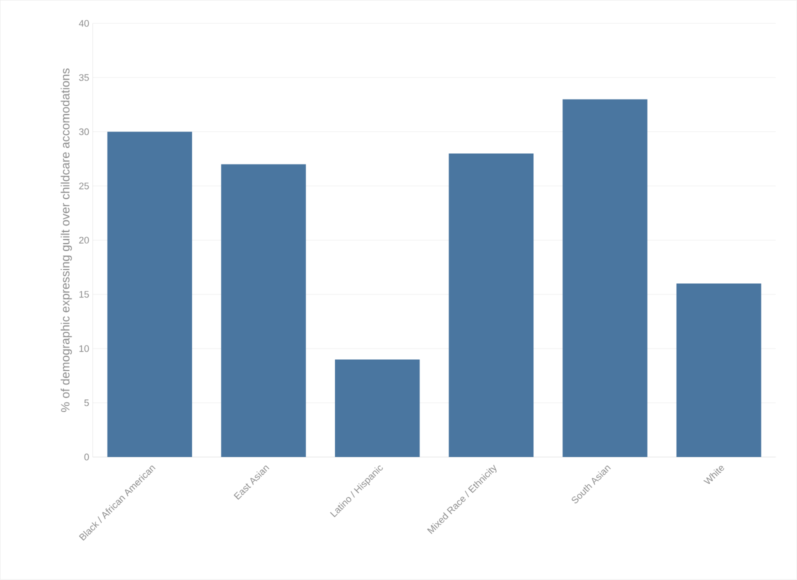 This screenshot has height=580, width=797. I want to click on y-axis-title: % of demographic expressing guilt over childcare accomodations, so click(66, 240).